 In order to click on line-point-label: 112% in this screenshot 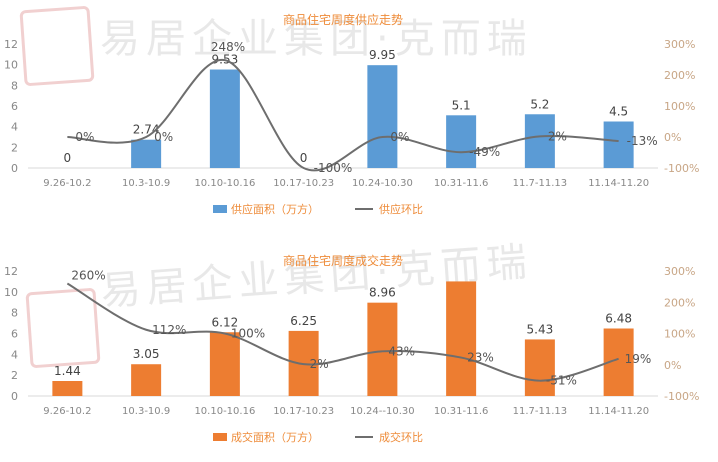, I will do `click(169, 330)`.